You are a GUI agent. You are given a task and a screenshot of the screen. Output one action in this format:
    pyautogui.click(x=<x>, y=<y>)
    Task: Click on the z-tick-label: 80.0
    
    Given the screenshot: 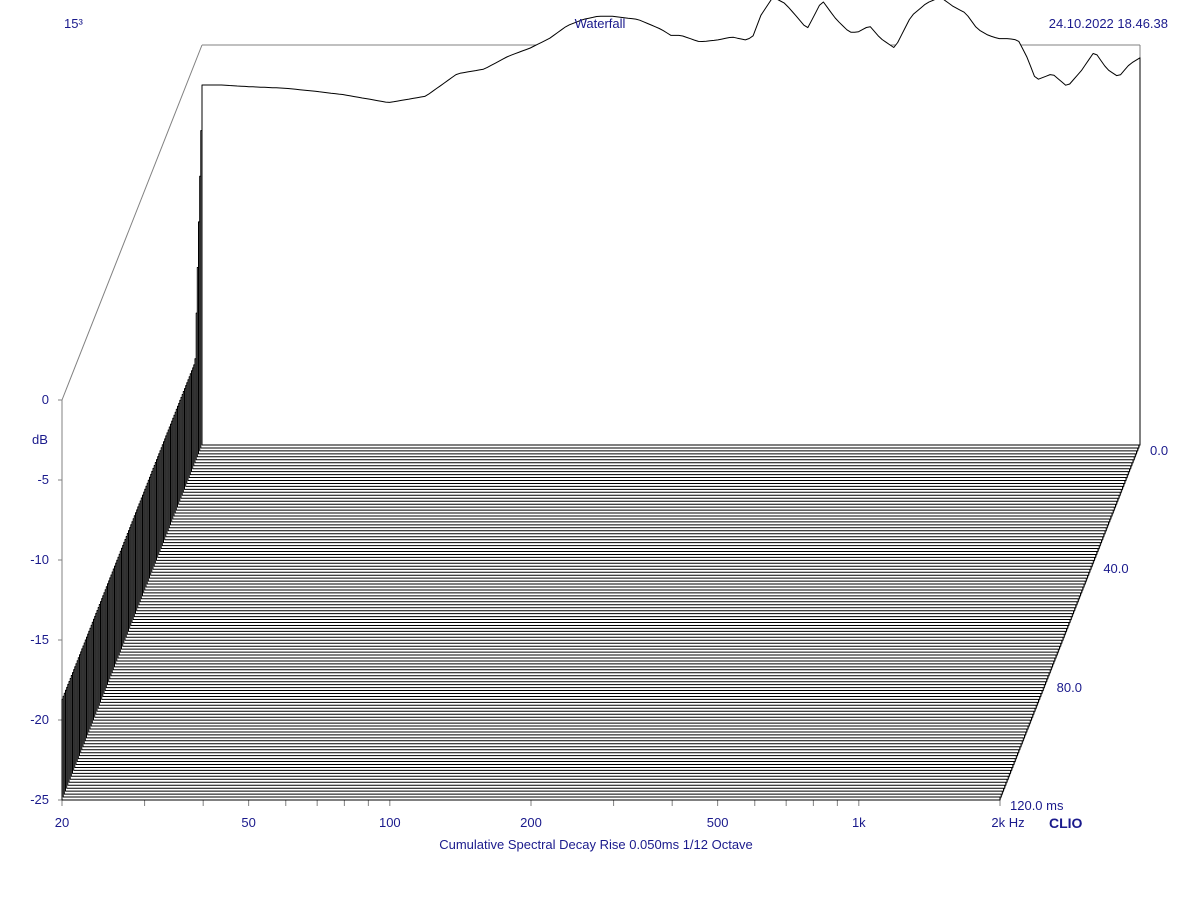 What is the action you would take?
    pyautogui.click(x=1069, y=687)
    